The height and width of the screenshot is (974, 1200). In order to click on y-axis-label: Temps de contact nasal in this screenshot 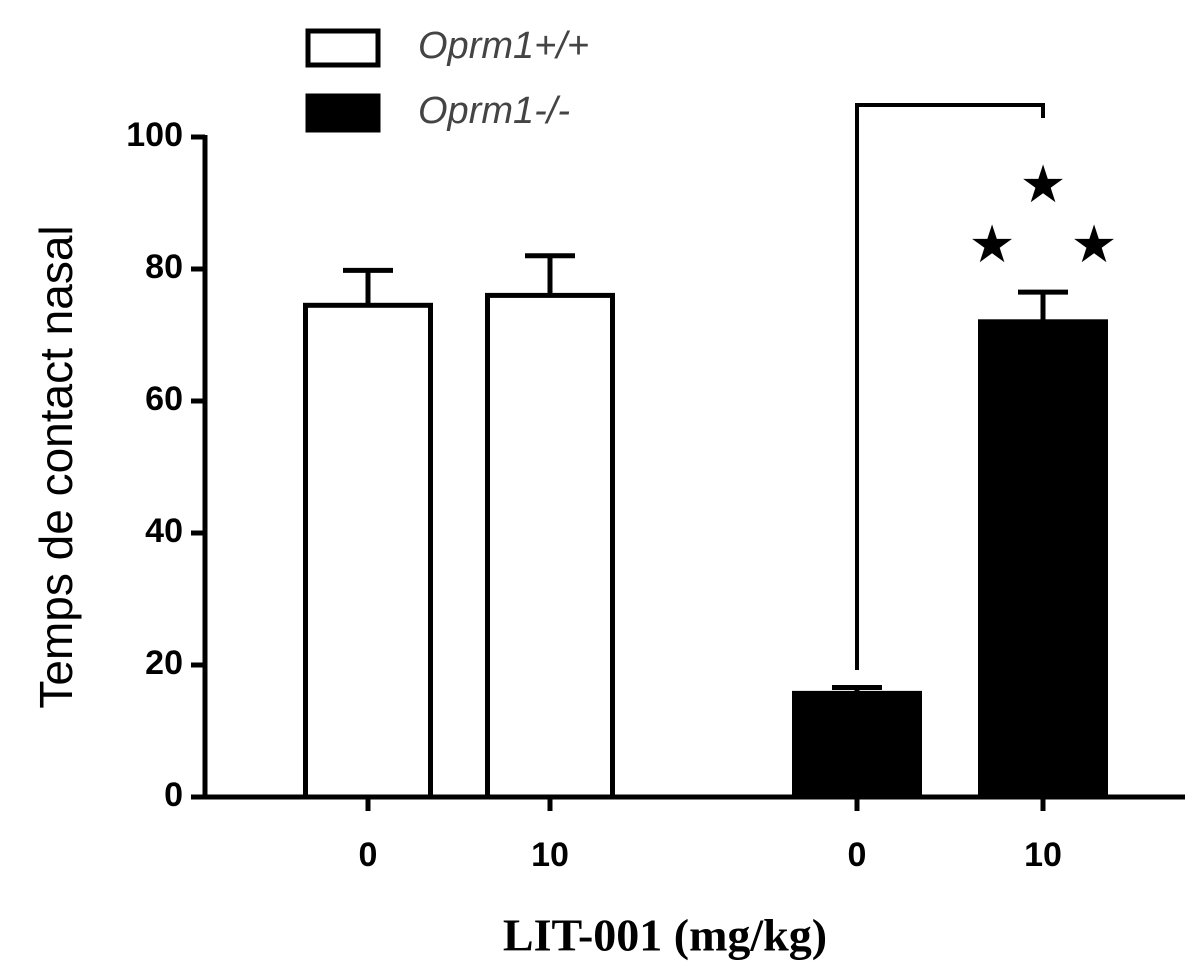, I will do `click(56, 466)`.